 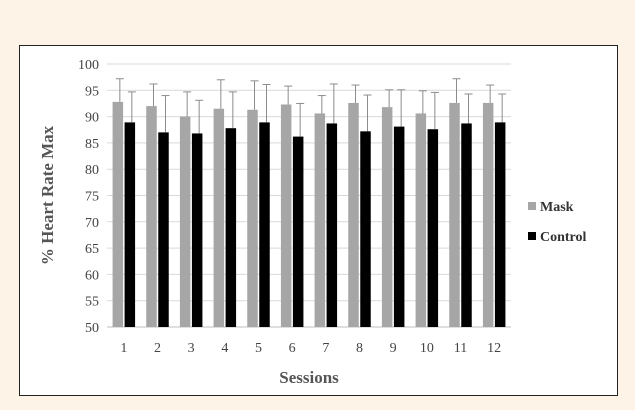 I want to click on x-tick-labels: 1 2 3 4 5 6 7 8 9 10 11 12, so click(x=310, y=348).